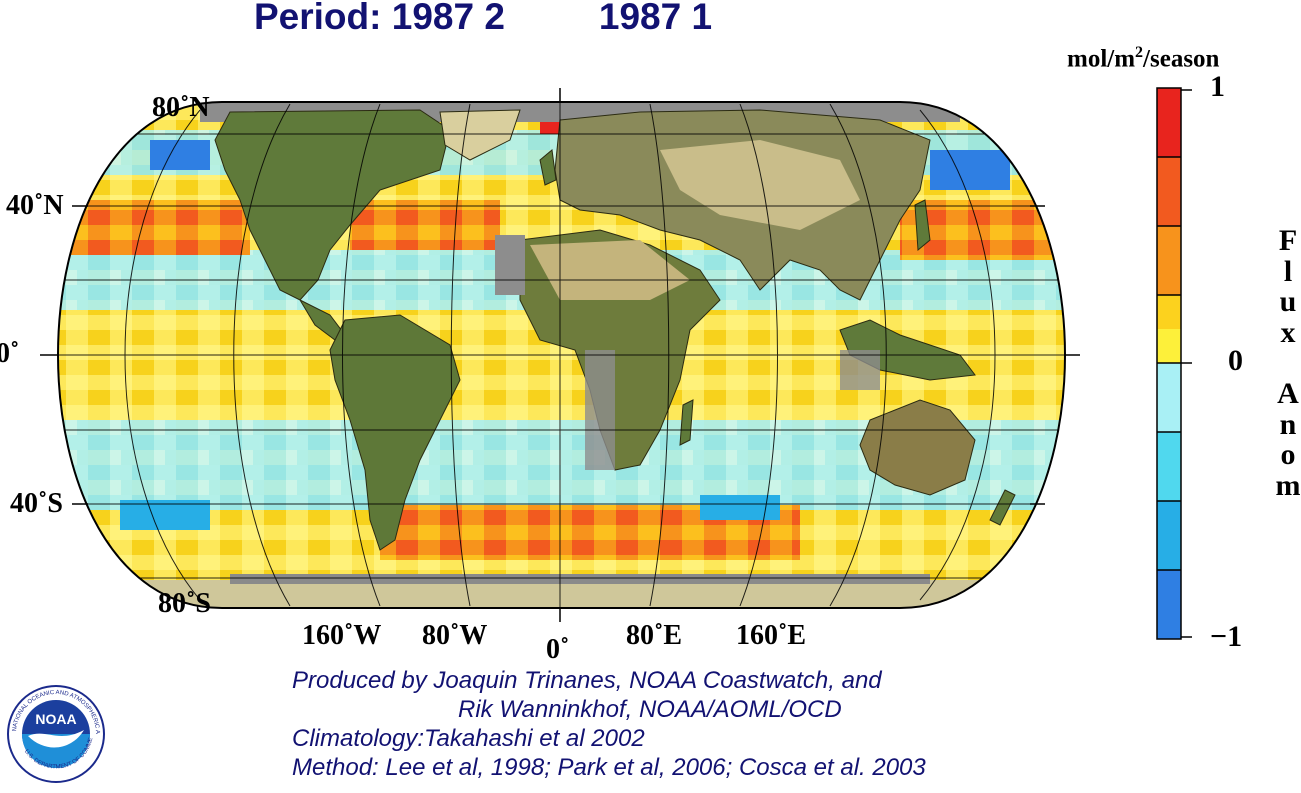 The image size is (1301, 793). What do you see at coordinates (654, 635) in the screenshot?
I see `lon-label-80e: 80˚E` at bounding box center [654, 635].